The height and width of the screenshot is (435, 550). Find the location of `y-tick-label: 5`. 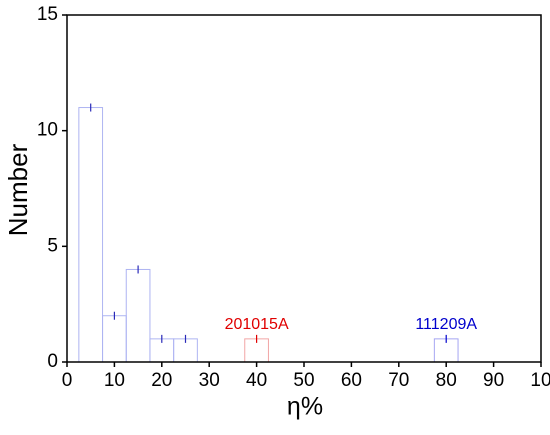

y-tick-label: 5 is located at coordinates (52, 245).